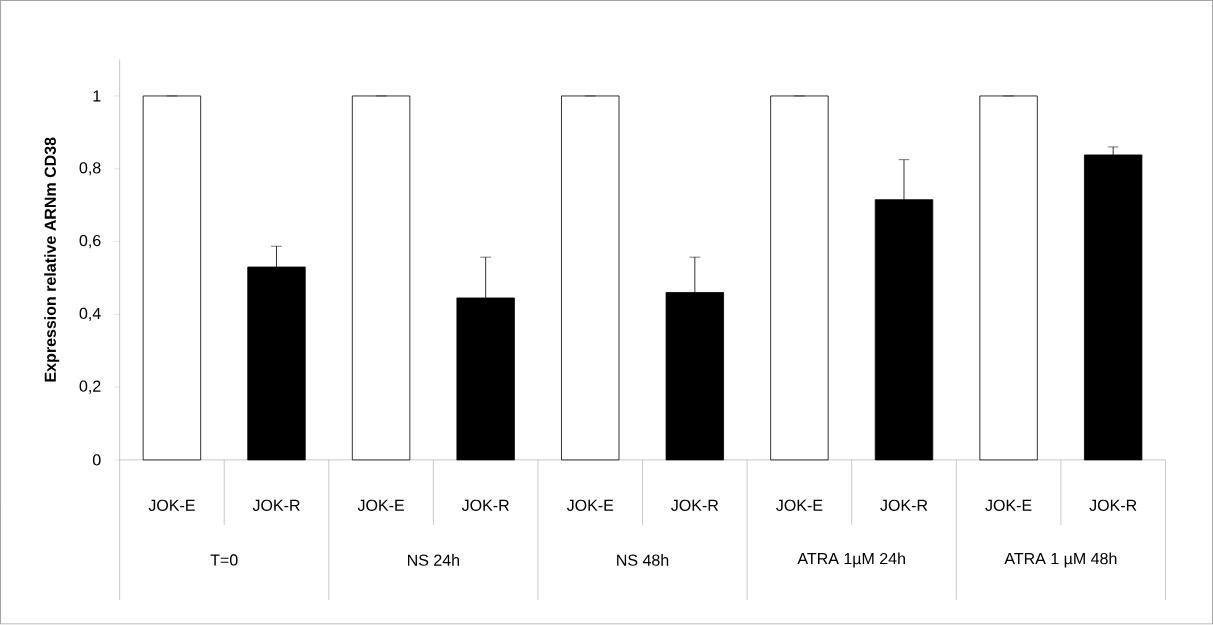 This screenshot has height=625, width=1213. I want to click on y-tick-label: 0, so click(96, 460).